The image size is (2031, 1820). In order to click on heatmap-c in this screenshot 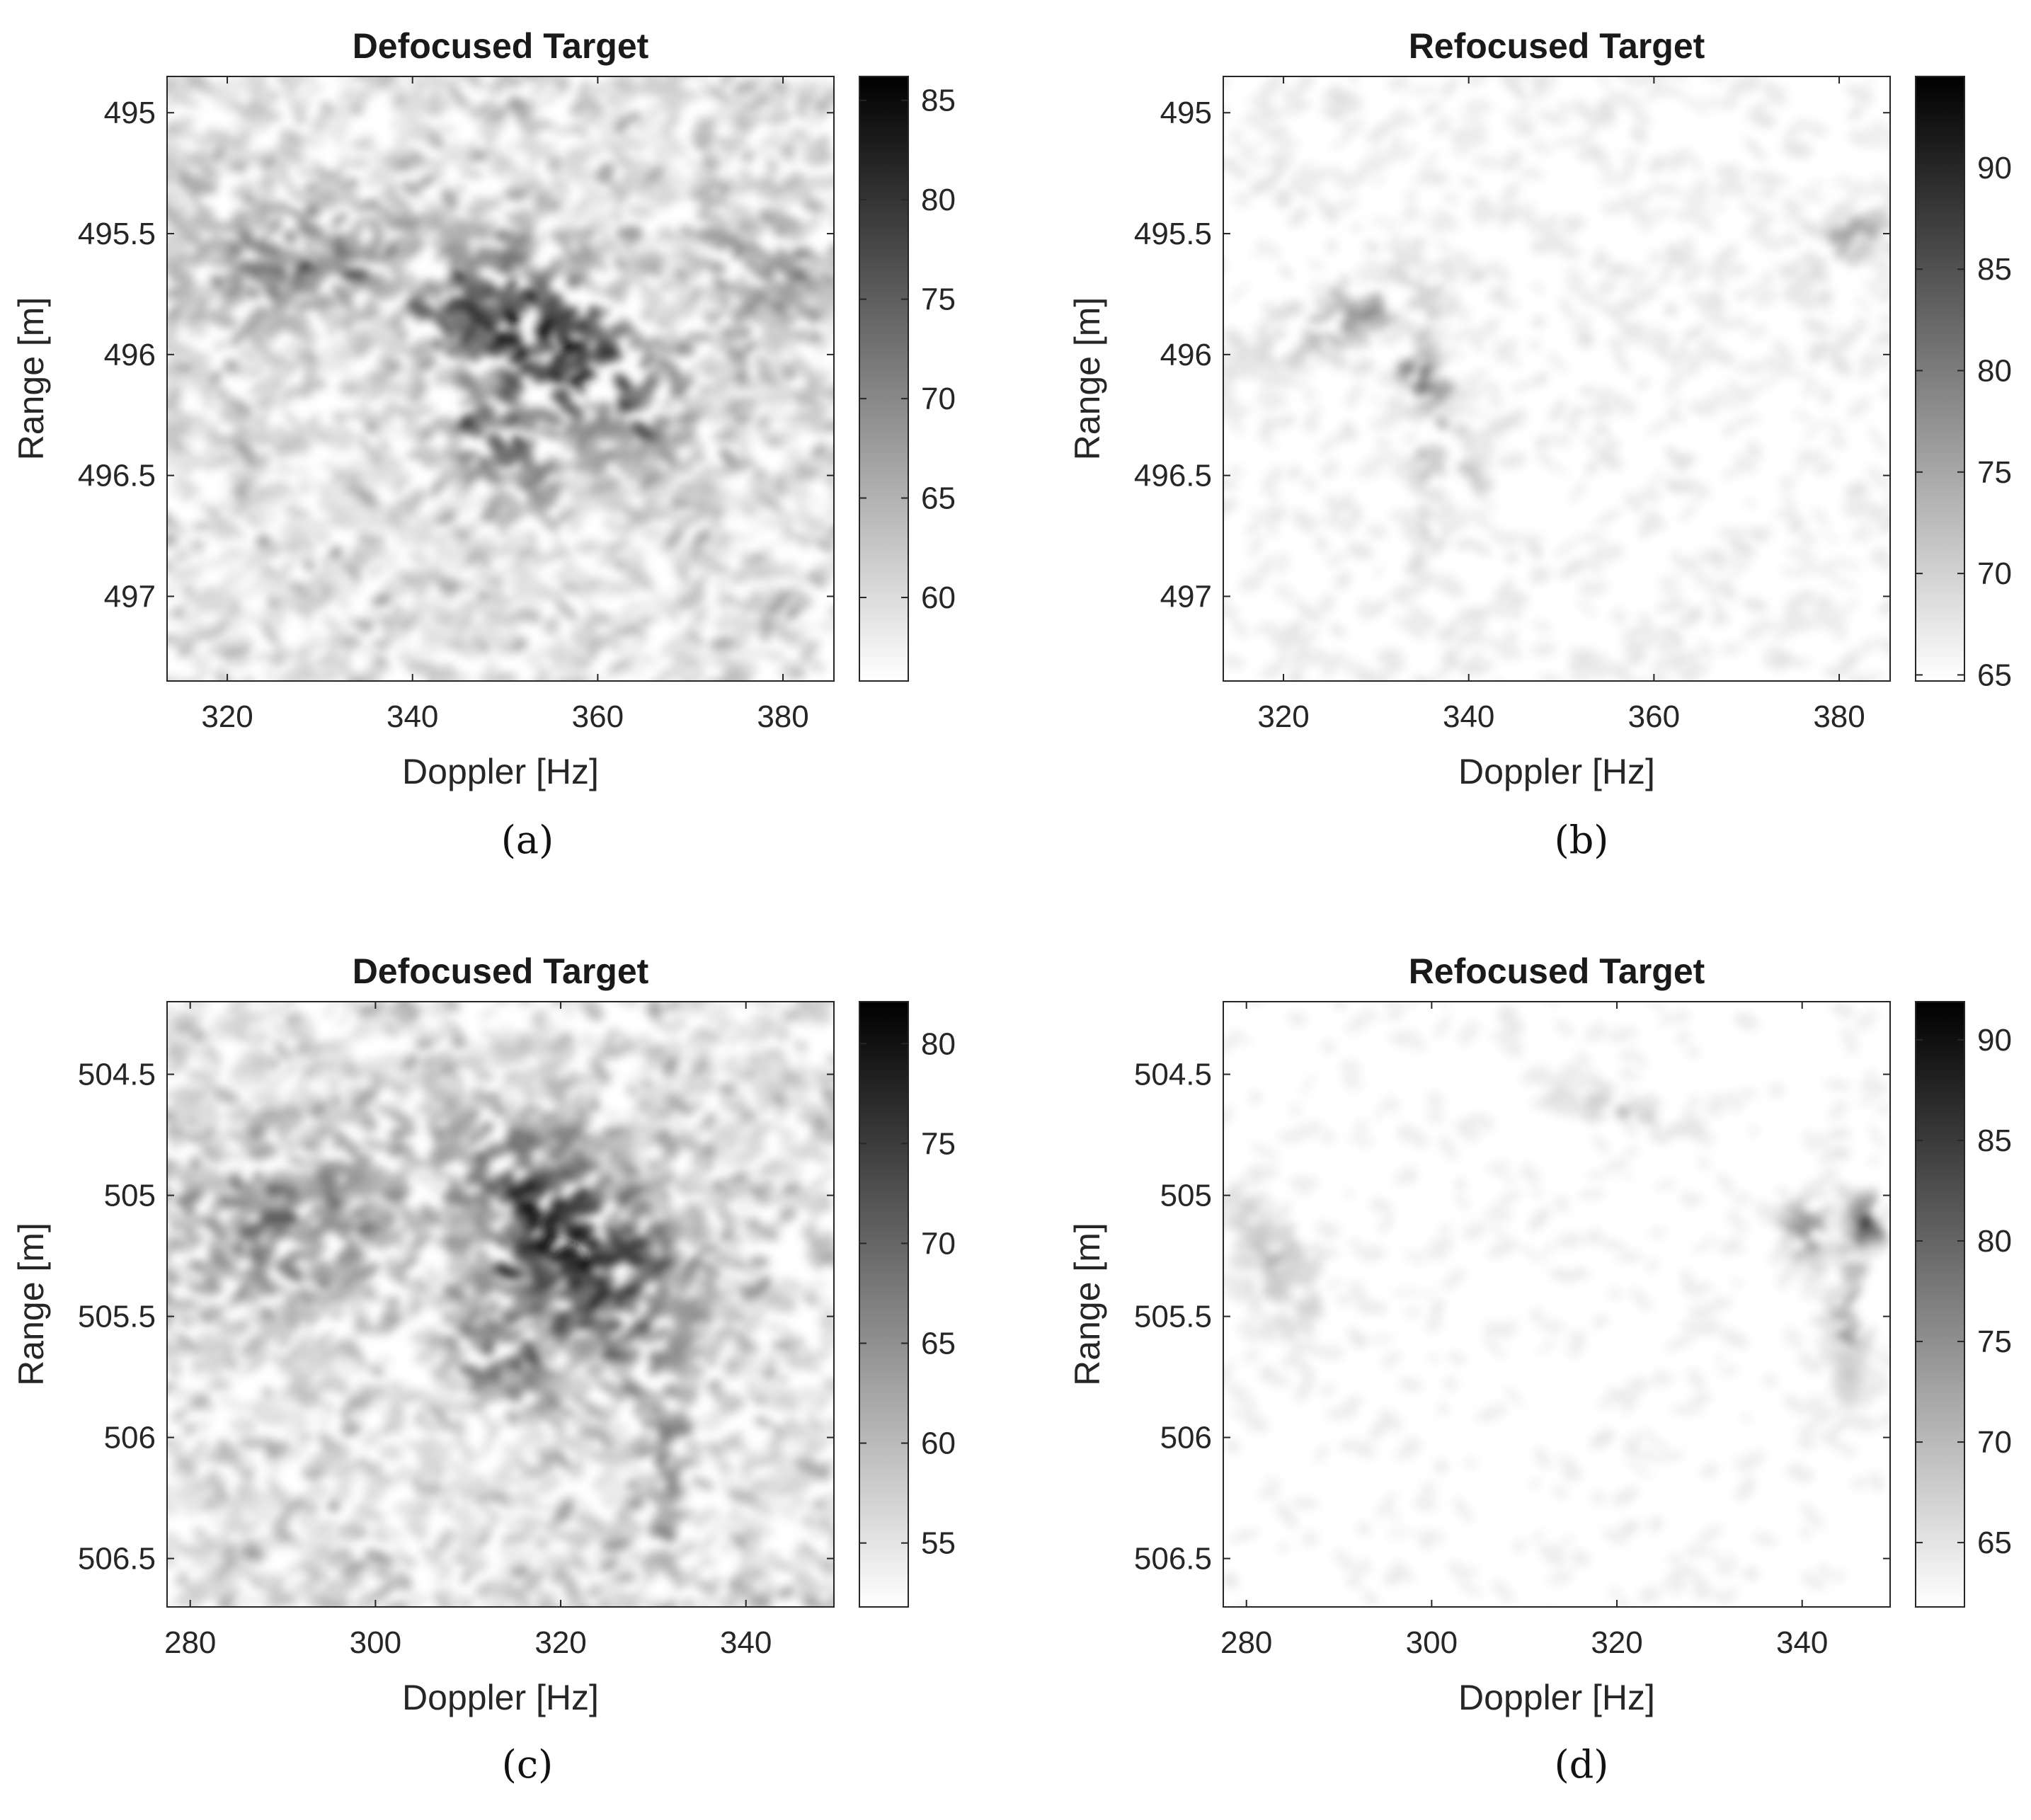, I will do `click(500, 1304)`.